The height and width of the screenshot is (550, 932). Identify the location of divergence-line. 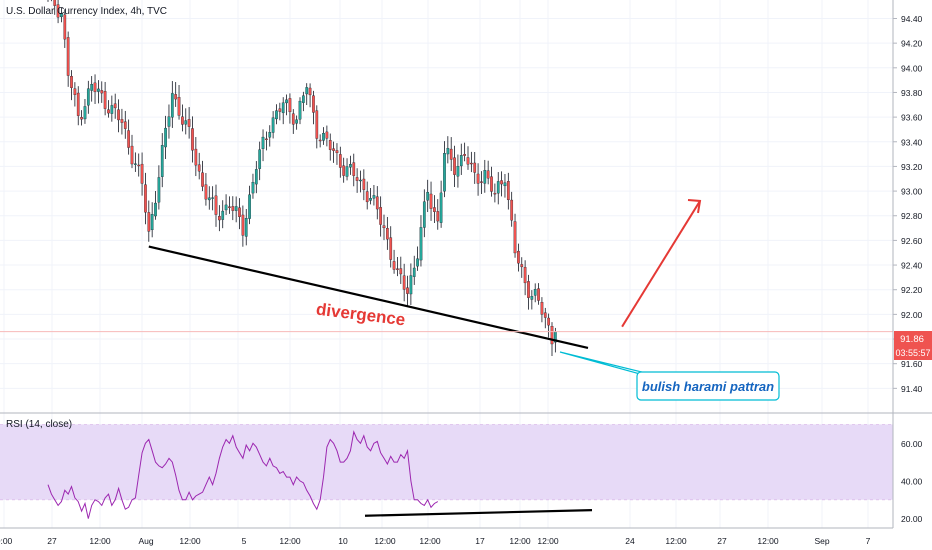
(368, 297).